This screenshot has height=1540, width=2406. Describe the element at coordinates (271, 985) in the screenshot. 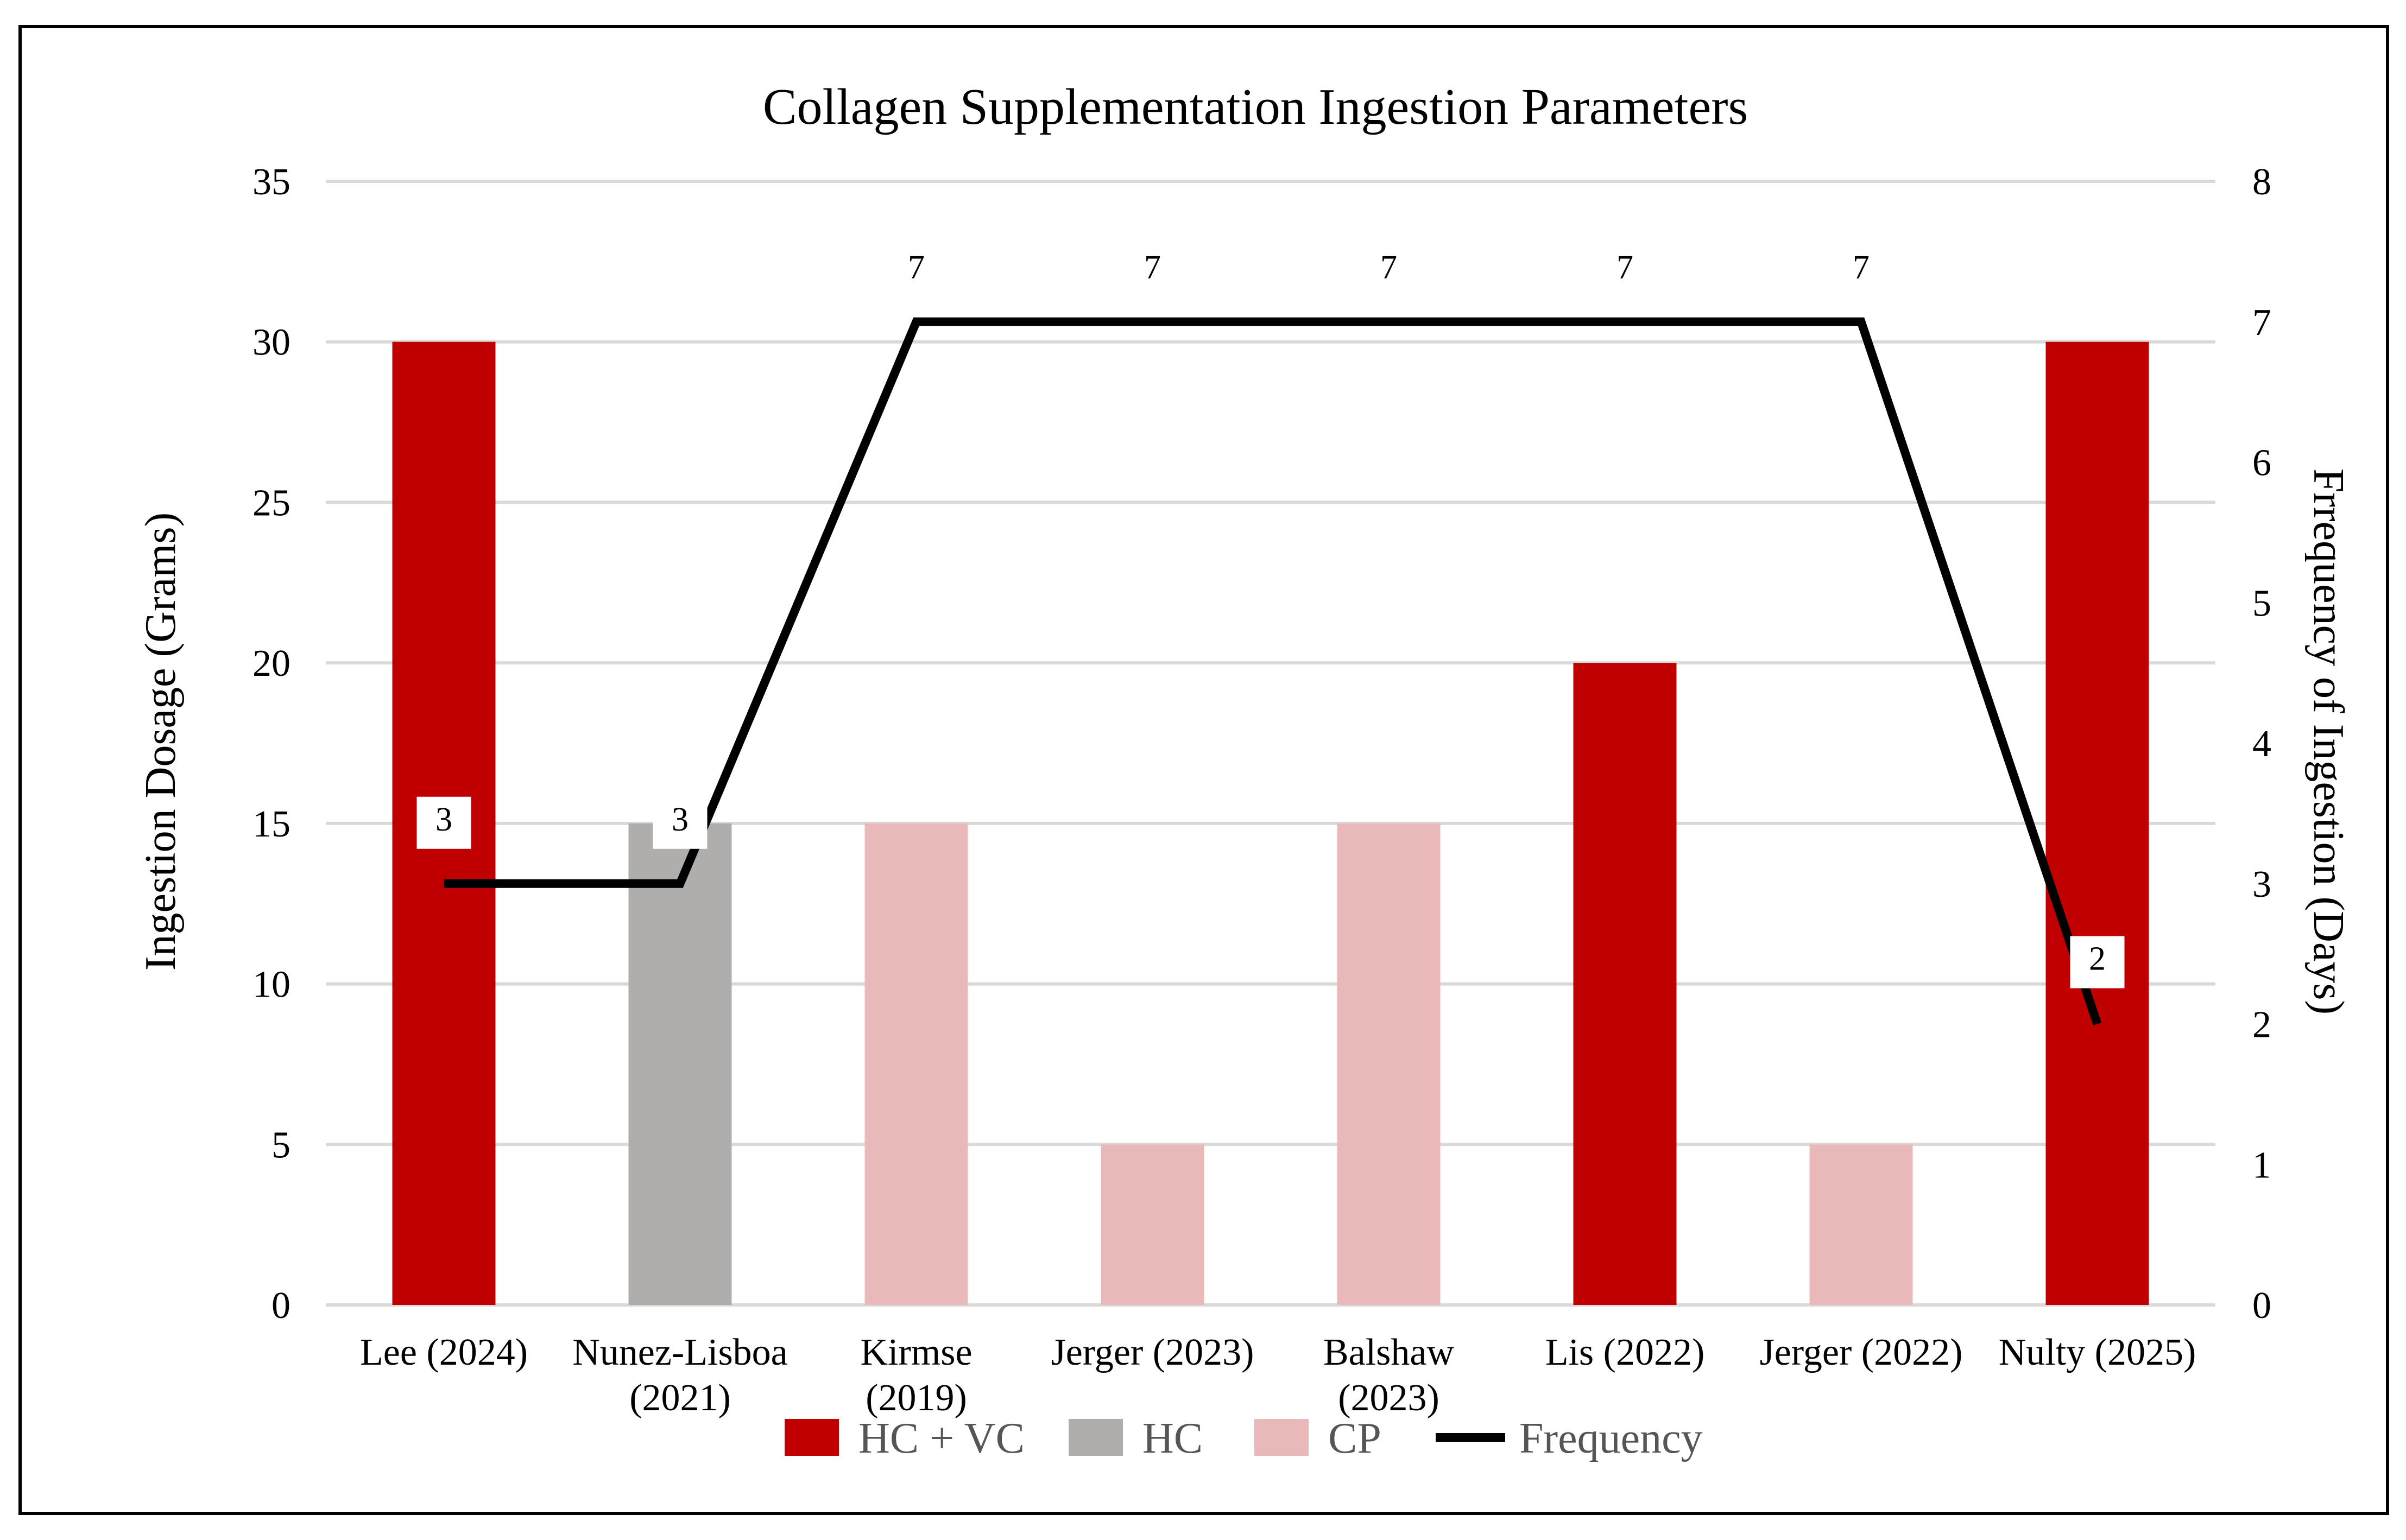

I see `y-tick-label-2: 10` at that location.